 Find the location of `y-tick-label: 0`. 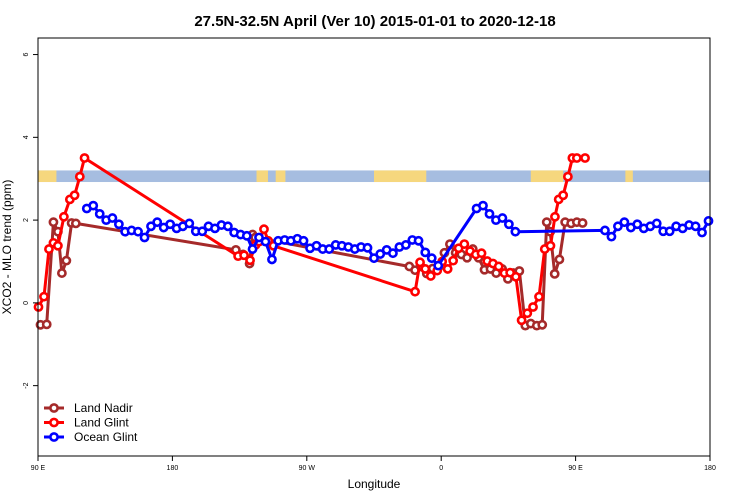

y-tick-label: 0 is located at coordinates (26, 303).